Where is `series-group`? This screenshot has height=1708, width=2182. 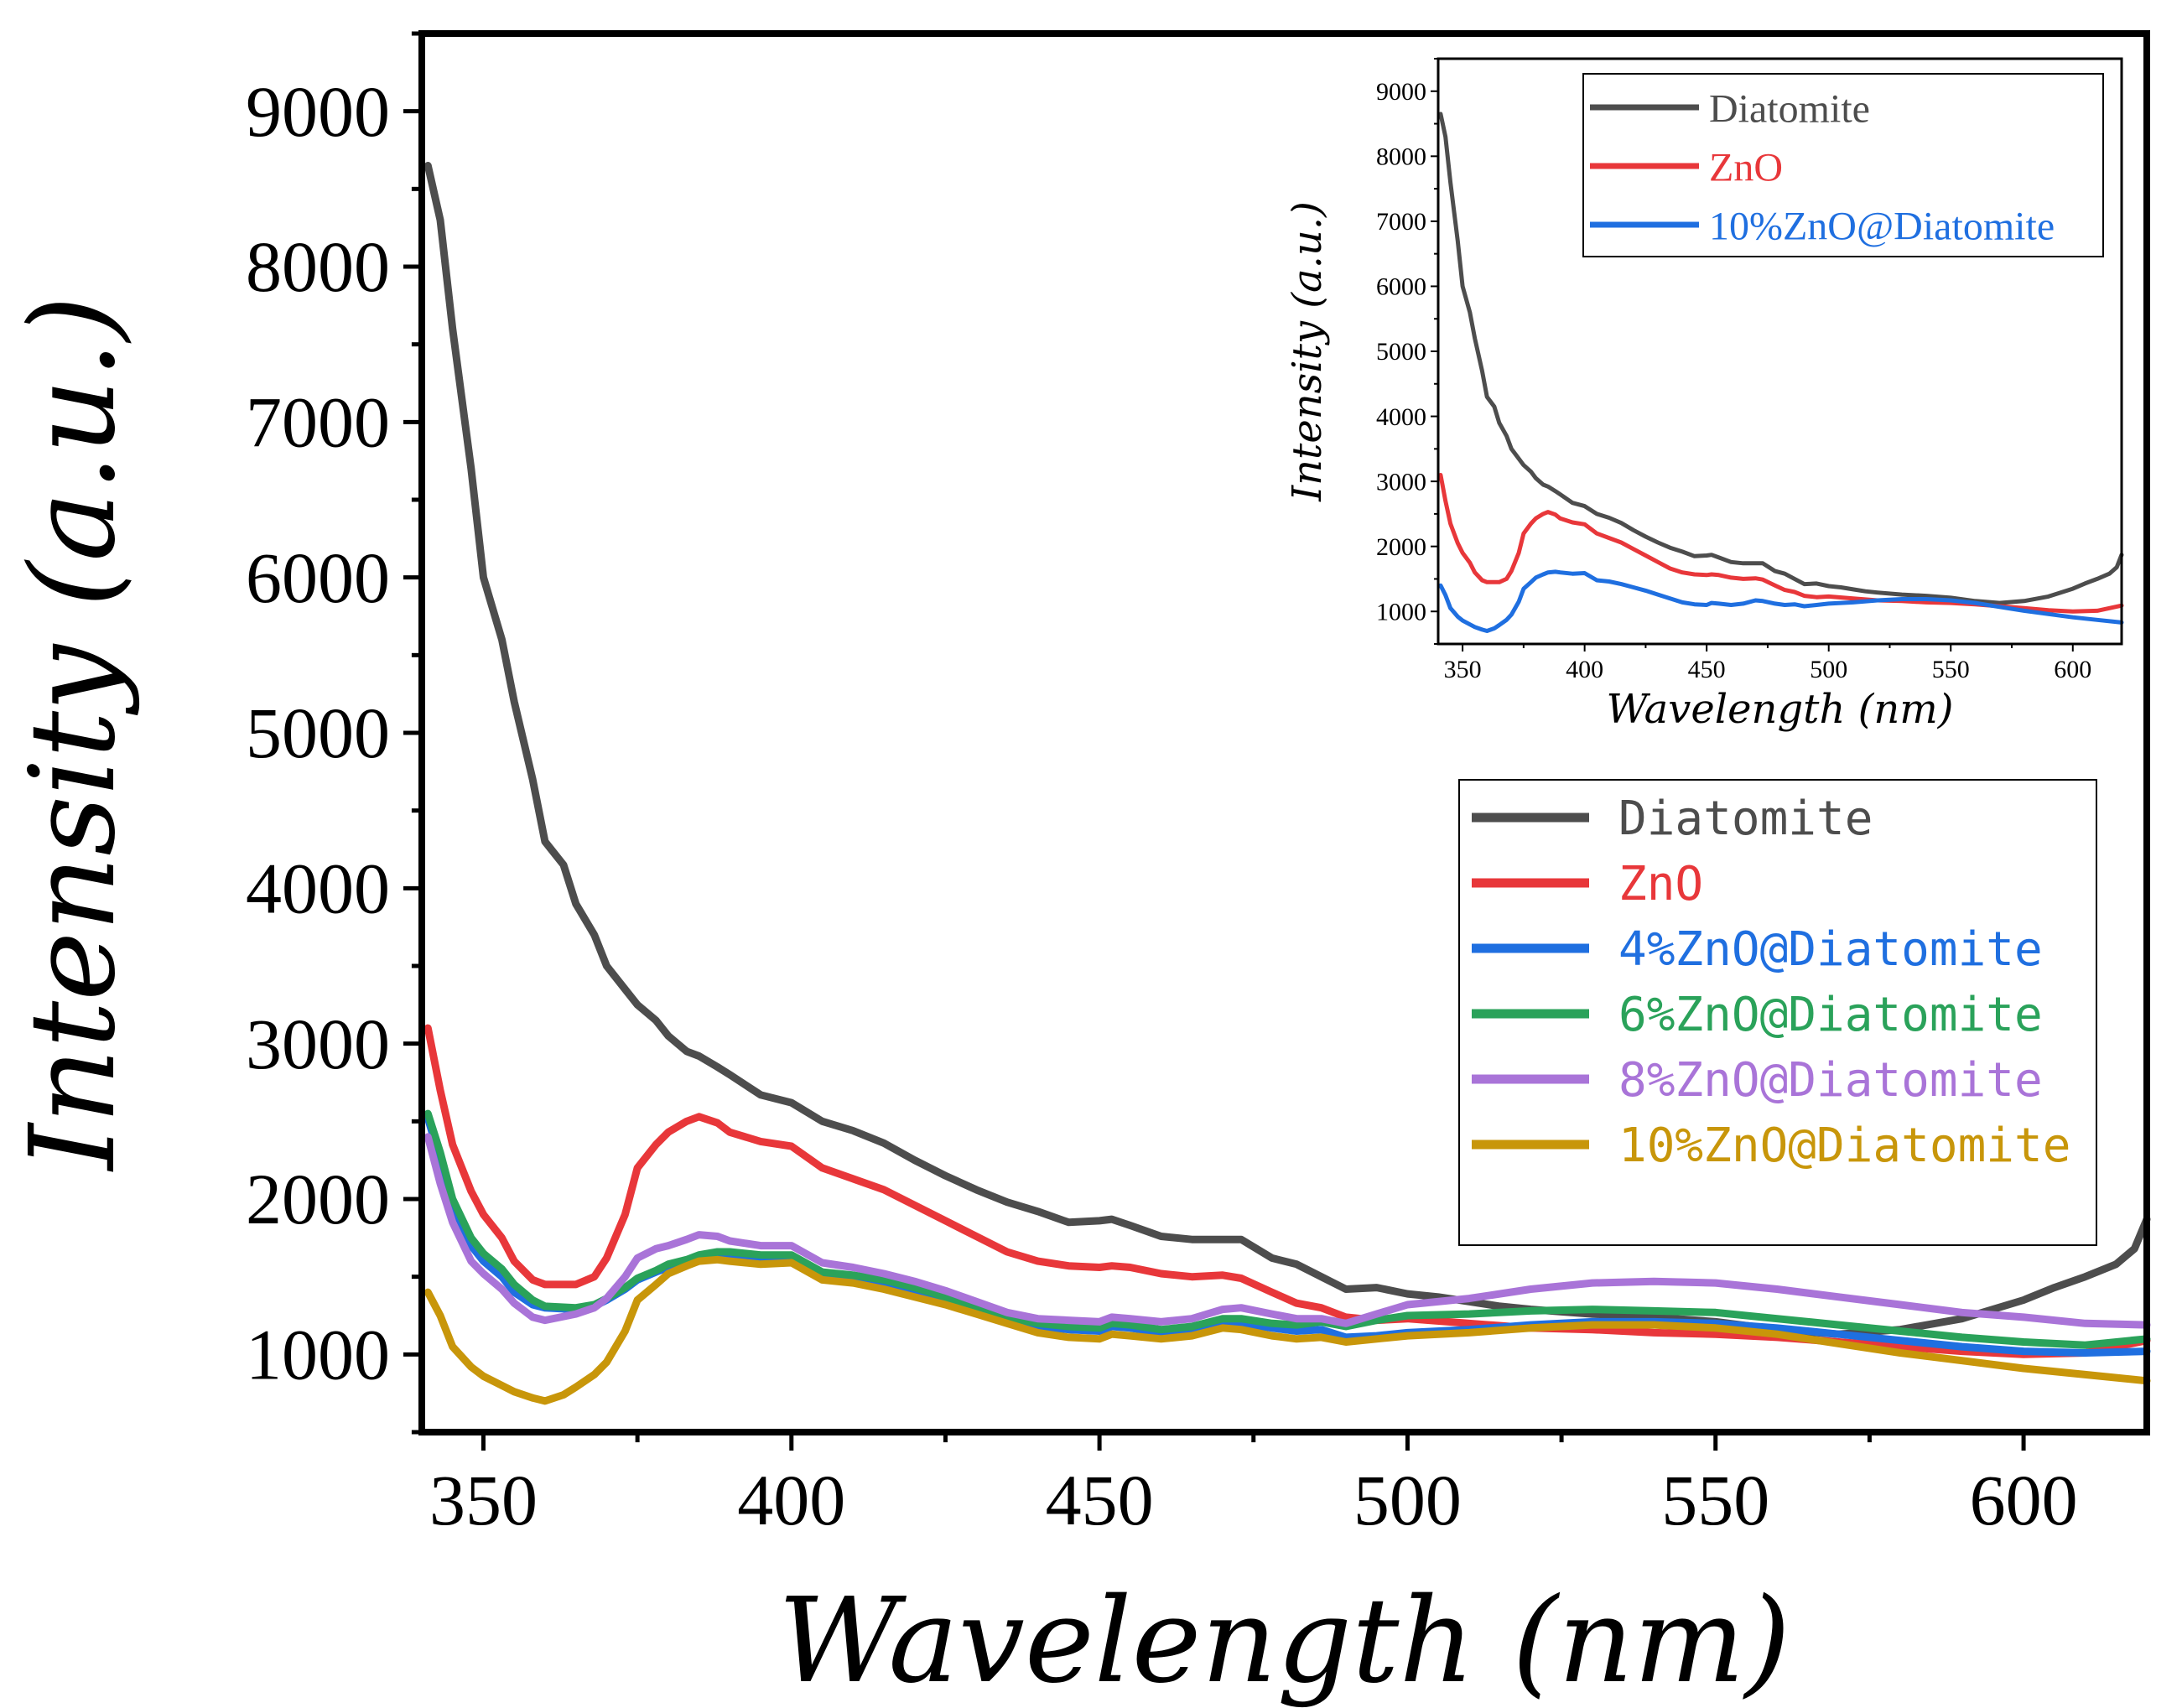
series-group is located at coordinates (1781, 373).